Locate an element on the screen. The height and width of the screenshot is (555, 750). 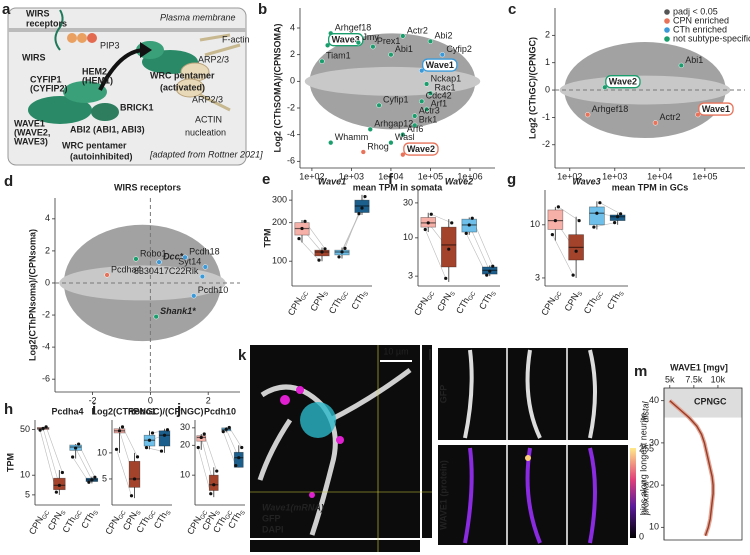
point-label: Rac1 is located at coordinates (444, 88).